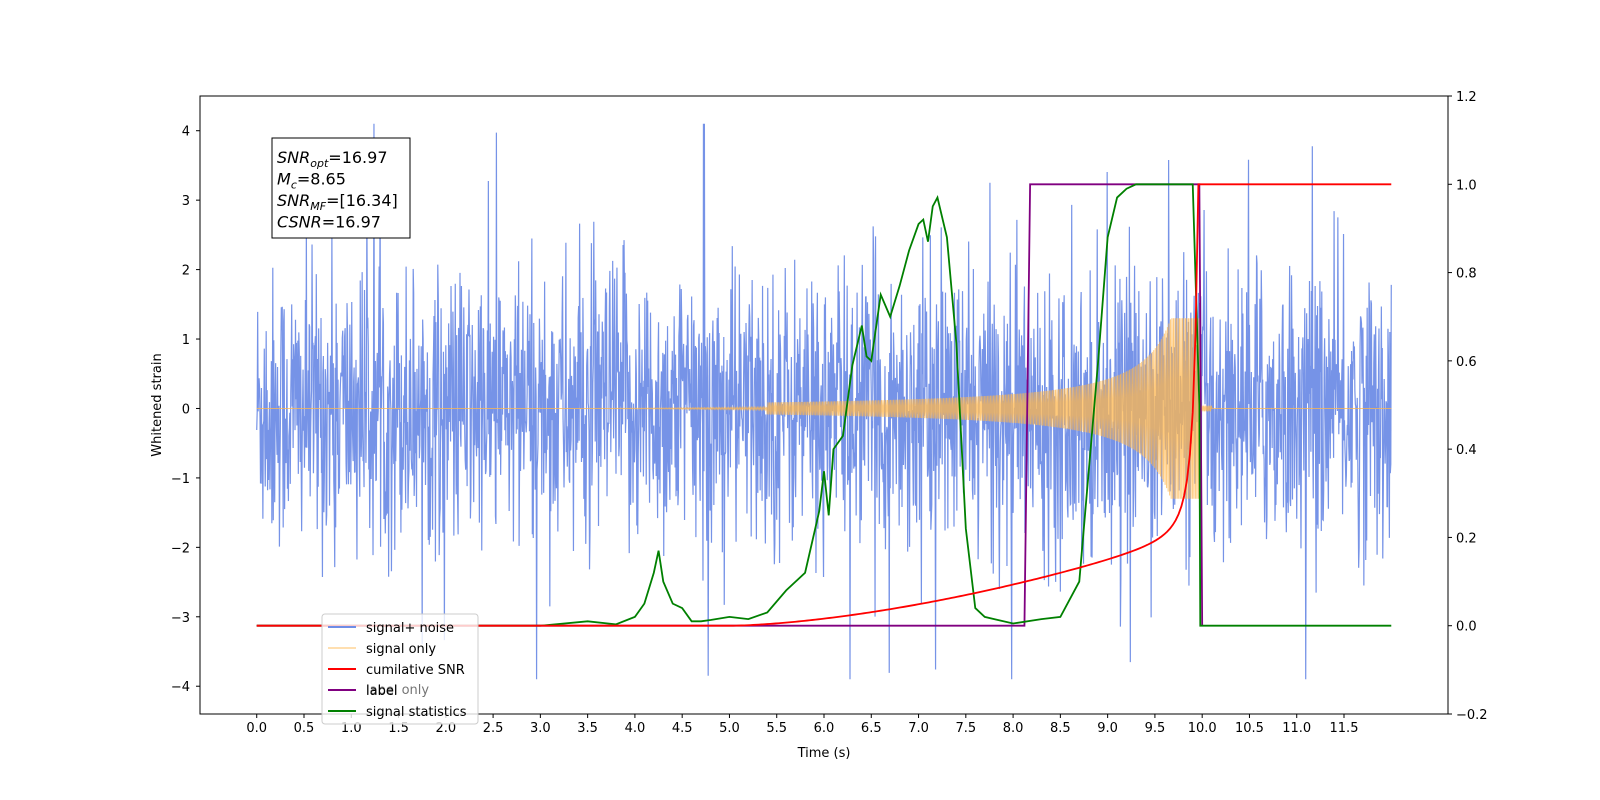 This screenshot has height=800, width=1600. What do you see at coordinates (416, 712) in the screenshot?
I see `legend-entry-label: signal statistics` at bounding box center [416, 712].